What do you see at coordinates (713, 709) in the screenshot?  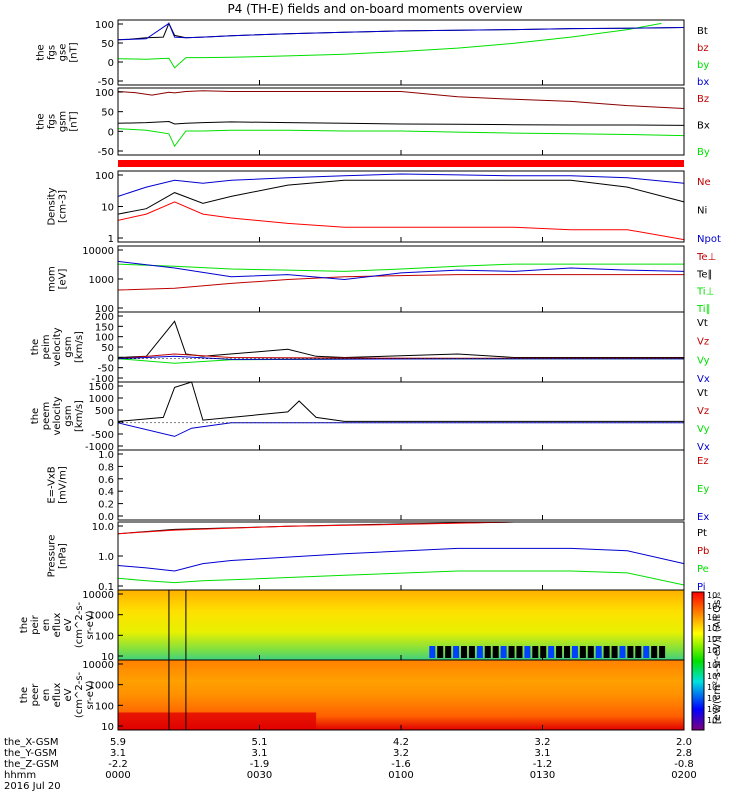 I see `colorbar-tick: 10⁴` at bounding box center [713, 709].